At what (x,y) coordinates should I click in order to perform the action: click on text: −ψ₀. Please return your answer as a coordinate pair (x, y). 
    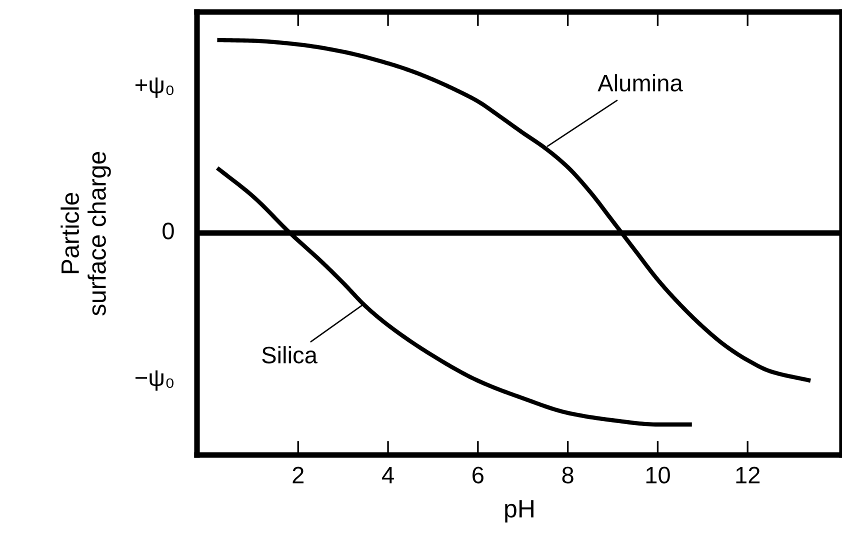
    Looking at the image, I should click on (155, 380).